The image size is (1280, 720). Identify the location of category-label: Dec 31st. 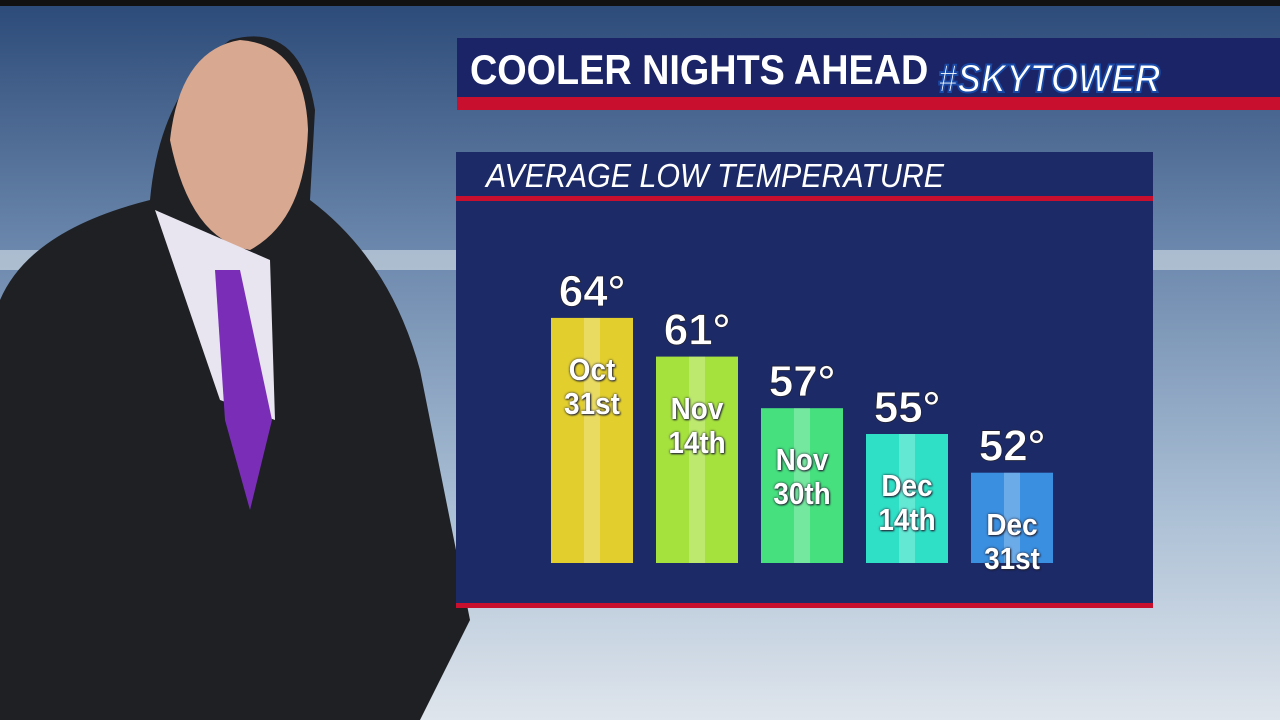
(1012, 541).